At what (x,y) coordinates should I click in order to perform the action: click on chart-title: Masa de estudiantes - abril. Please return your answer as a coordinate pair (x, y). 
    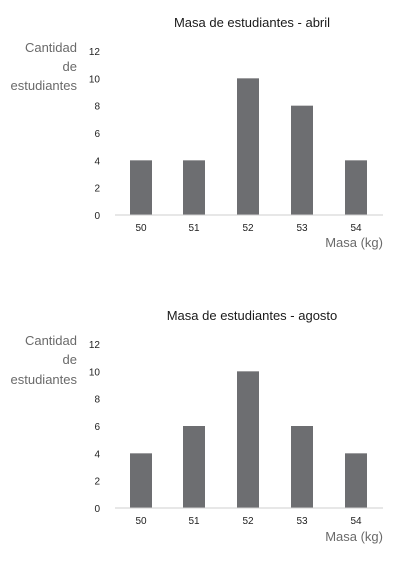
    Looking at the image, I should click on (252, 22).